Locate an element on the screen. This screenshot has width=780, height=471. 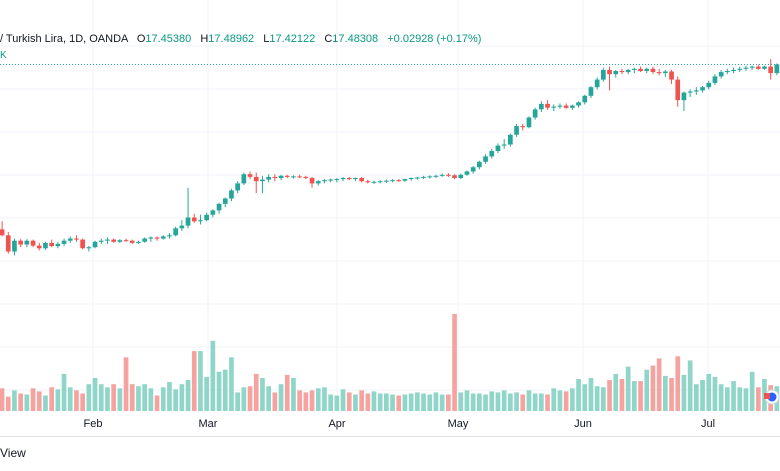
open-label: O is located at coordinates (141, 39).